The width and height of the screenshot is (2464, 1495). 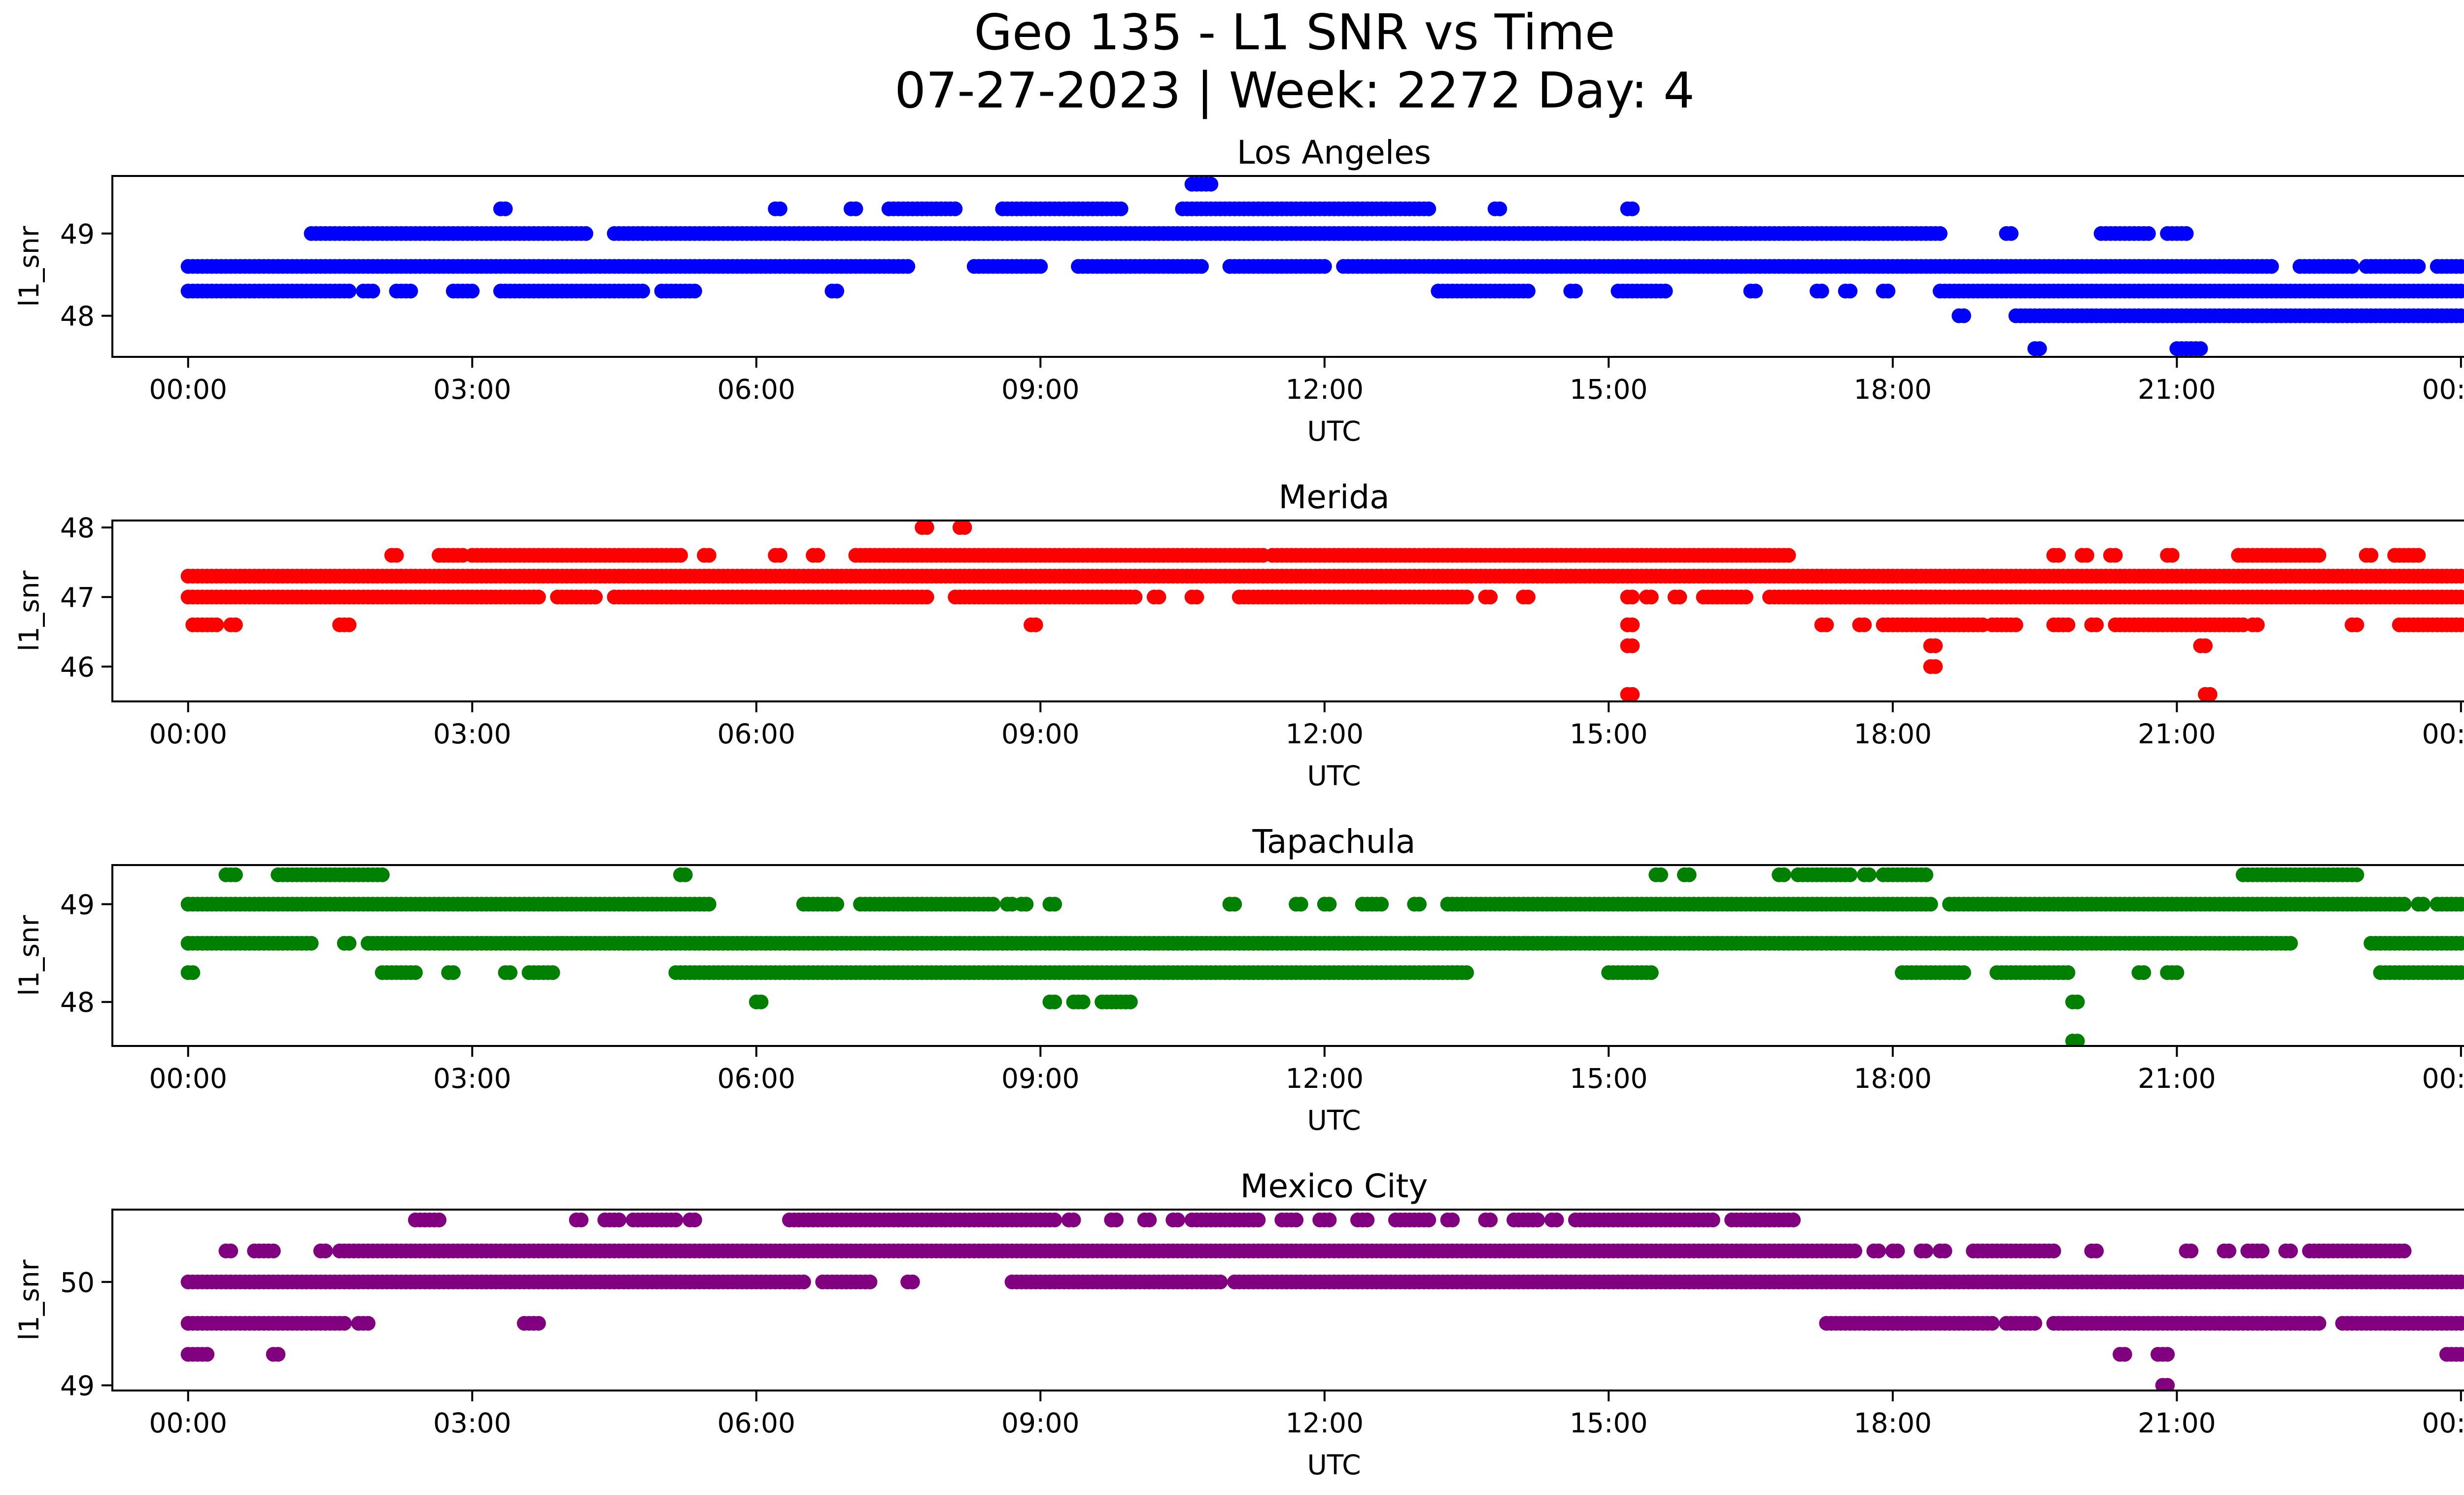 What do you see at coordinates (77, 904) in the screenshot?
I see `y-tick-label: 49` at bounding box center [77, 904].